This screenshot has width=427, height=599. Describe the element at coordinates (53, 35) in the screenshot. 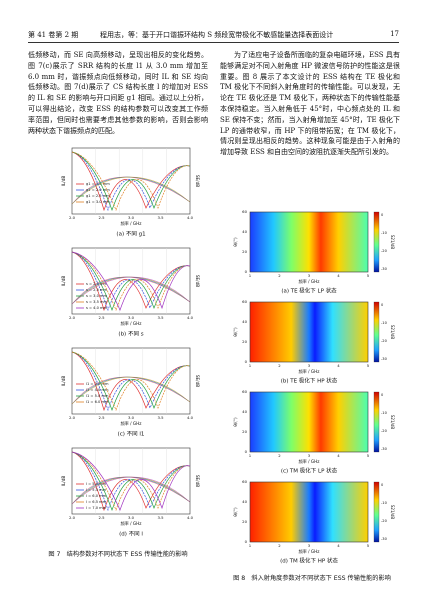

I see `header-volume: 第 41 卷第 2 期` at that location.